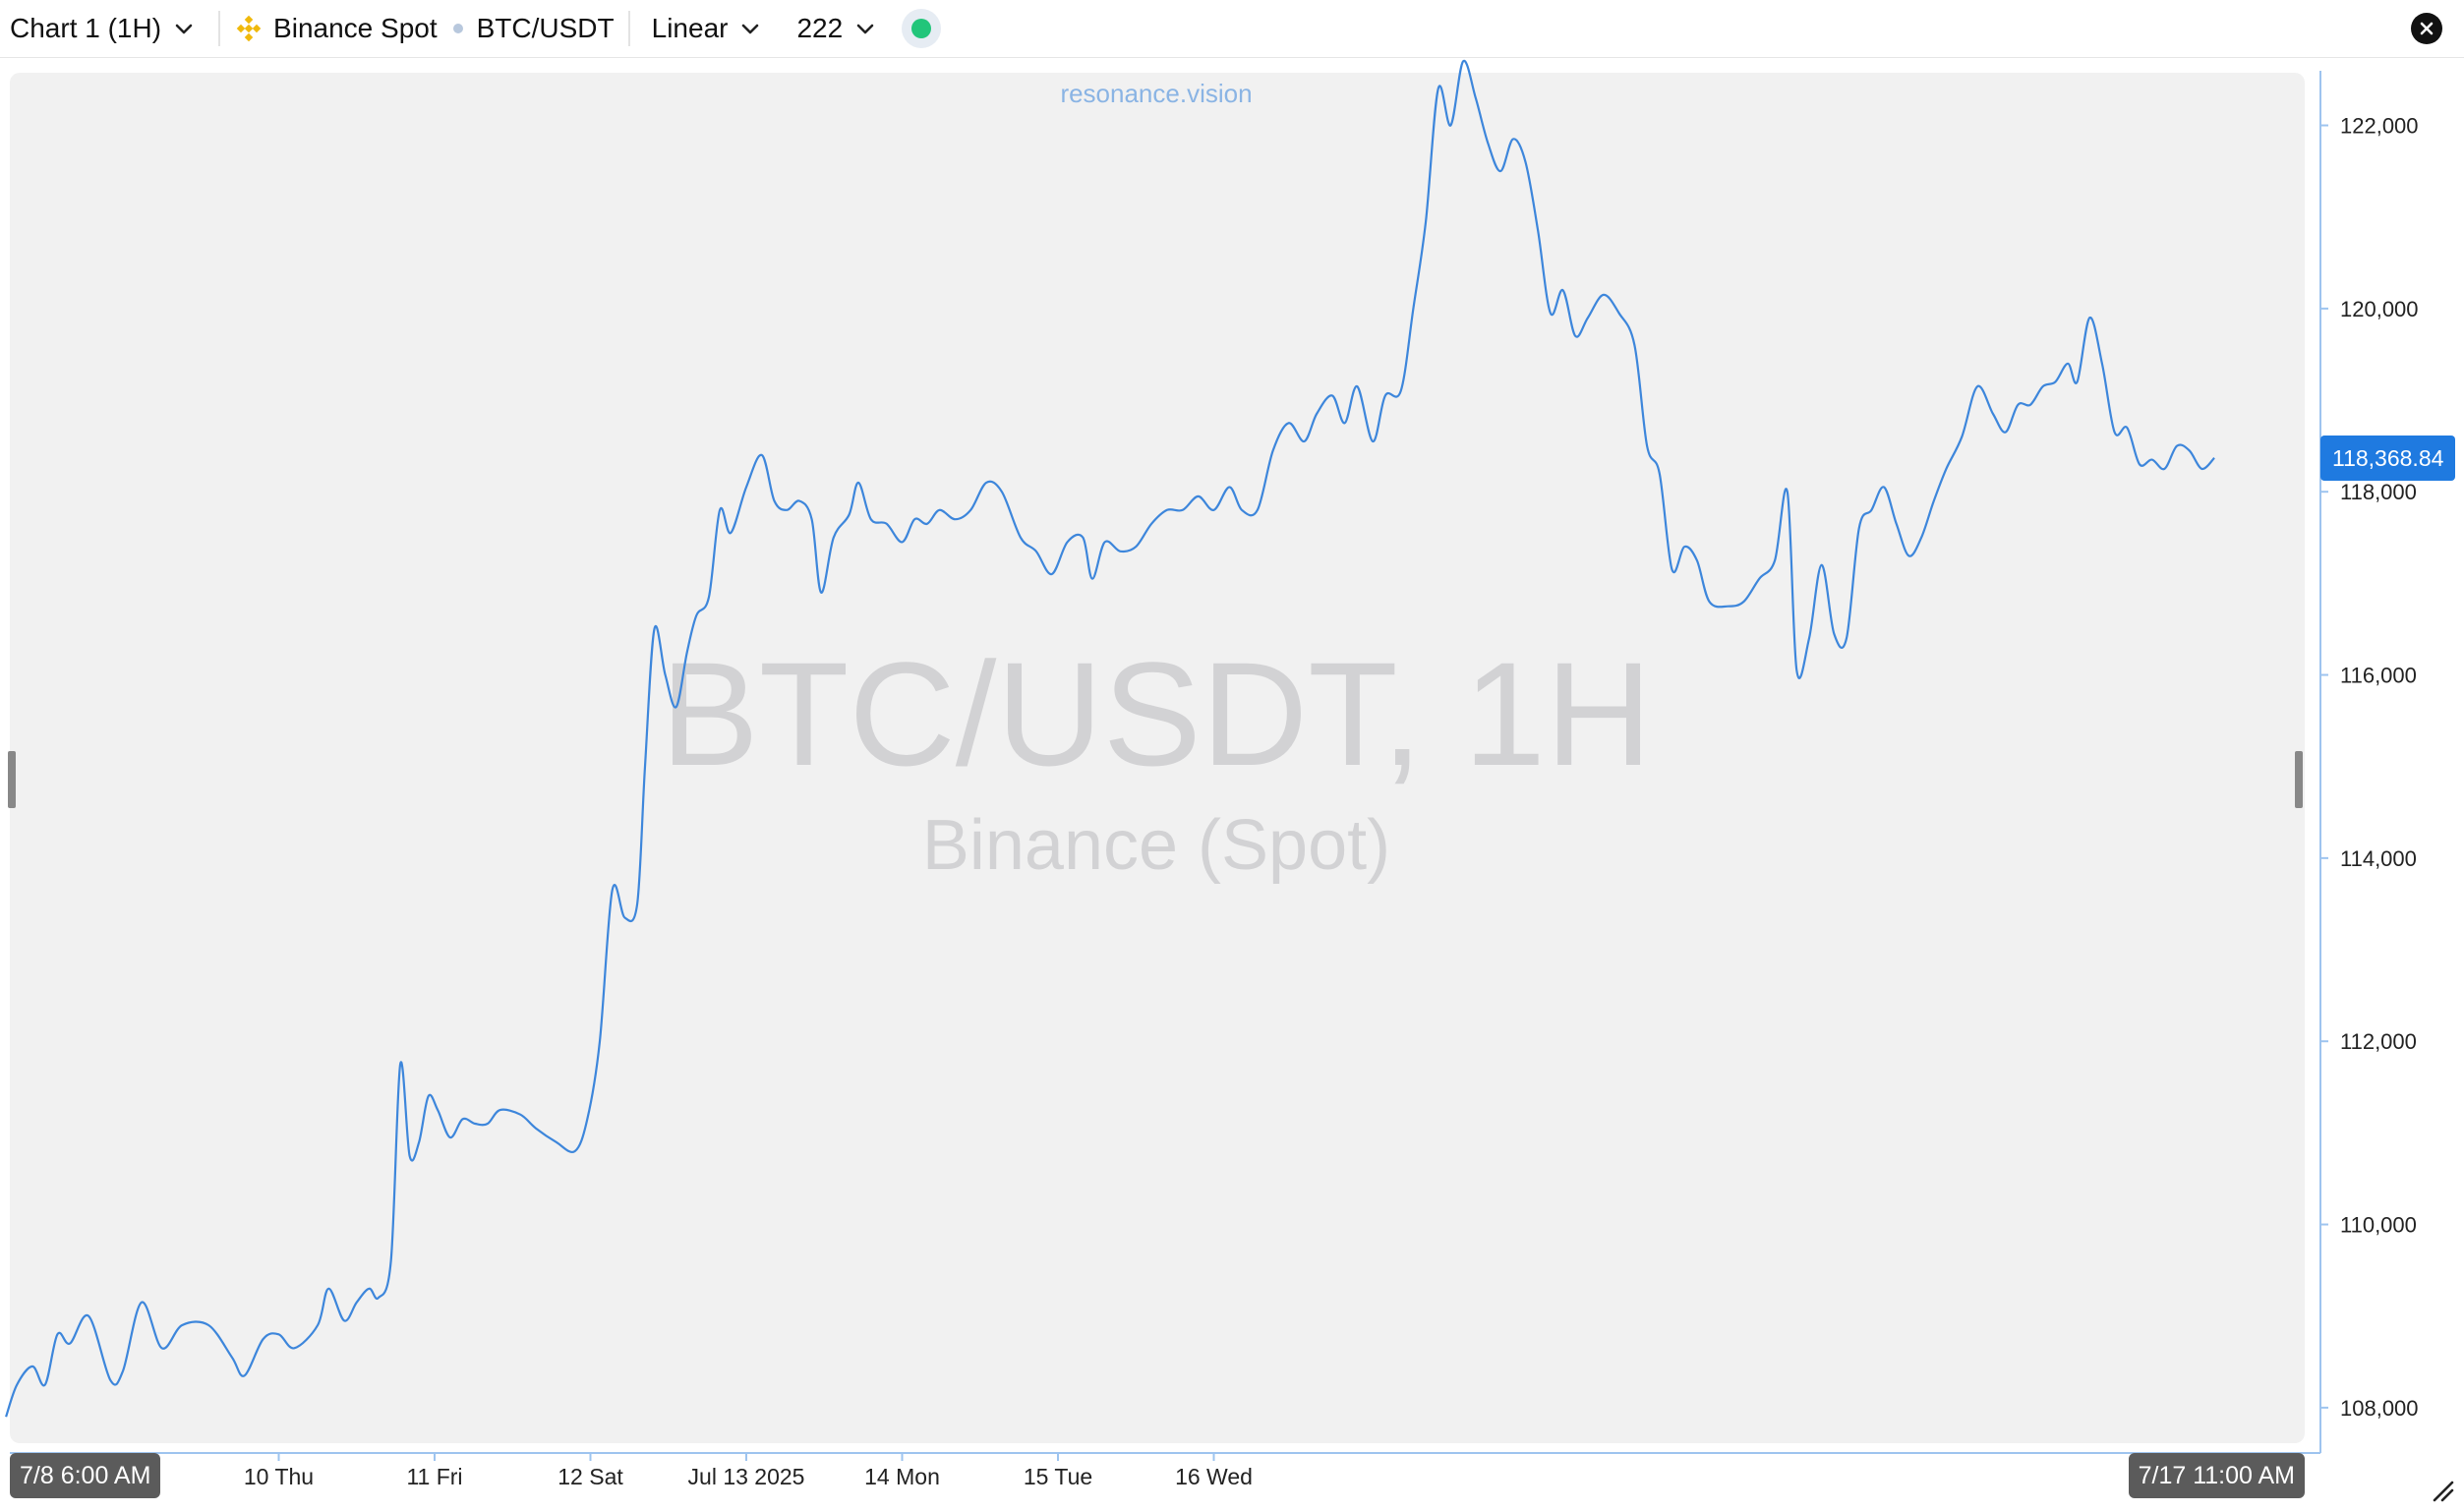 The height and width of the screenshot is (1512, 2464). Describe the element at coordinates (2443, 1491) in the screenshot. I see `resize-icon` at that location.